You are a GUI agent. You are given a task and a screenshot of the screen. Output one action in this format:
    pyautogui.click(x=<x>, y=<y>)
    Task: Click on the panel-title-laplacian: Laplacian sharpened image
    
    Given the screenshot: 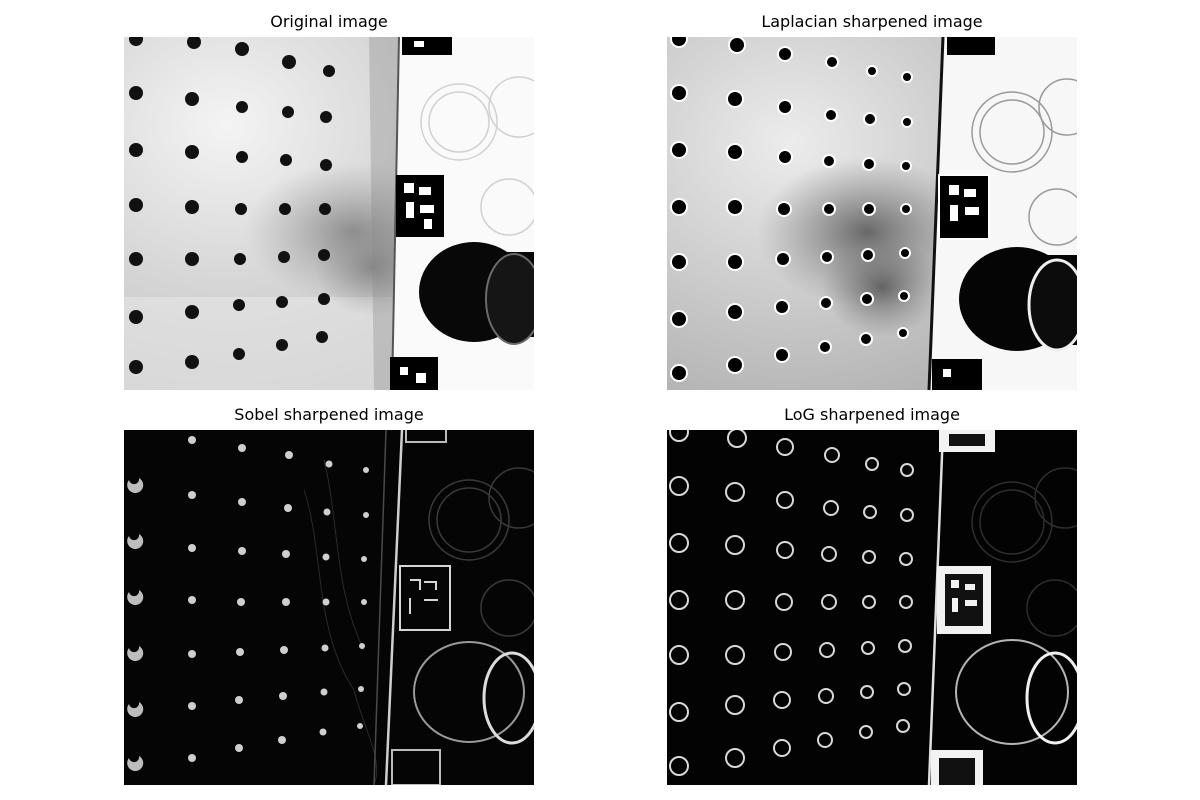 What is the action you would take?
    pyautogui.click(x=872, y=21)
    